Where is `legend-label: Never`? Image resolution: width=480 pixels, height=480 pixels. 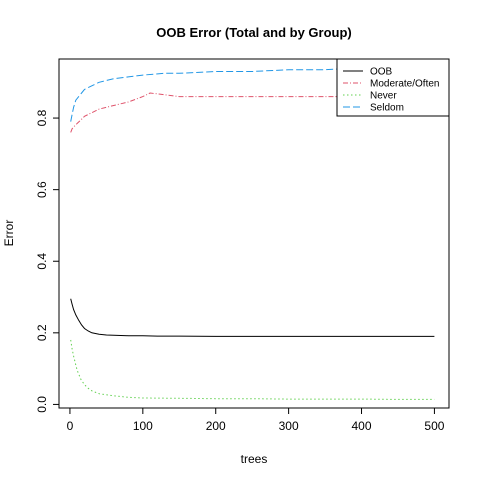 legend-label: Never is located at coordinates (383, 96).